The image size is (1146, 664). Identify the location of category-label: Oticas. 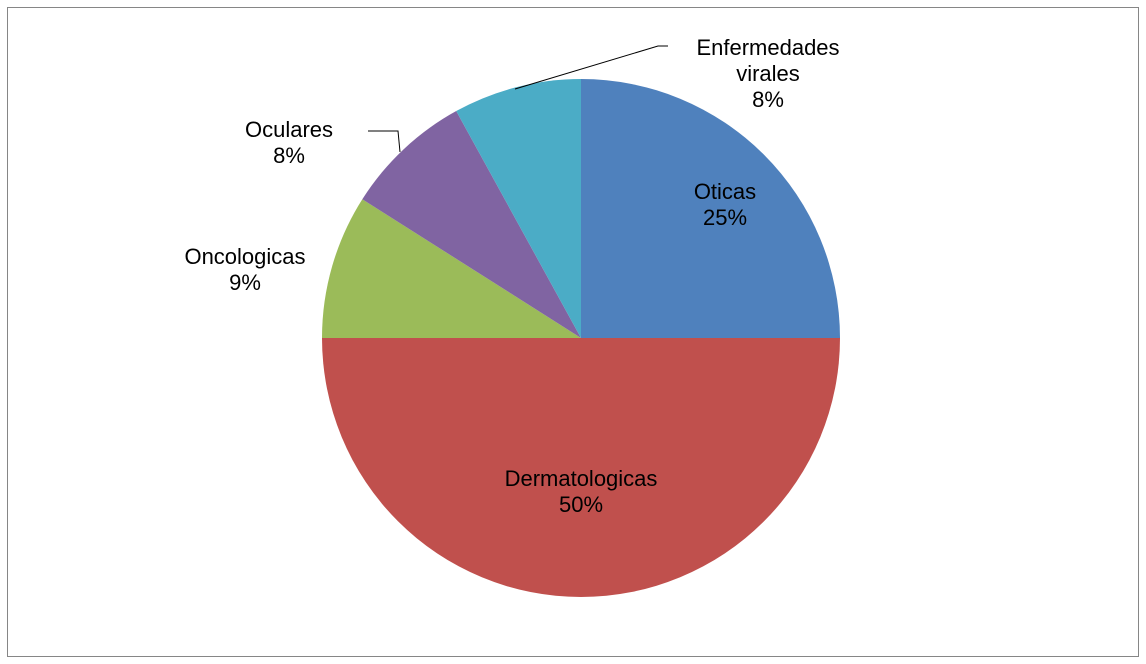
(725, 191).